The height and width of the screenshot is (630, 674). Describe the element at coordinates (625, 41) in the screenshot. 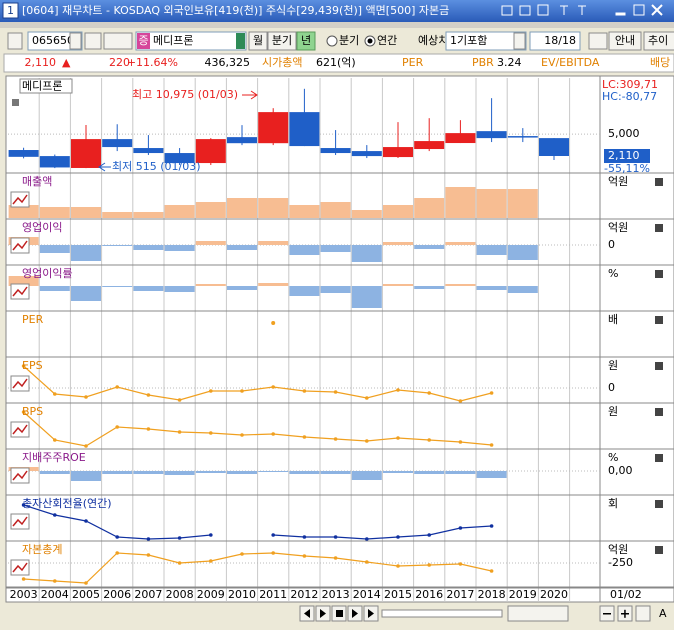

I see `guide-button` at that location.